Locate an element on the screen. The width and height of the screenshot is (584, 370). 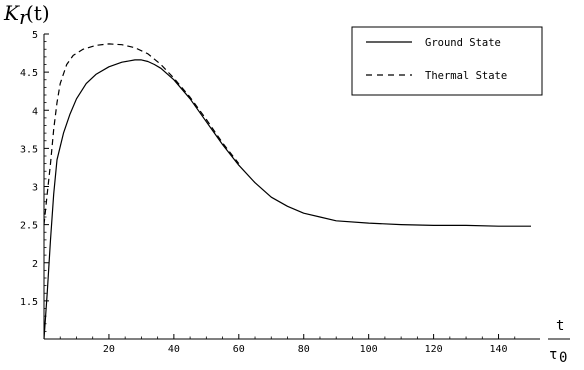
y-tick-label-3.5: 3.5 is located at coordinates (29, 149).